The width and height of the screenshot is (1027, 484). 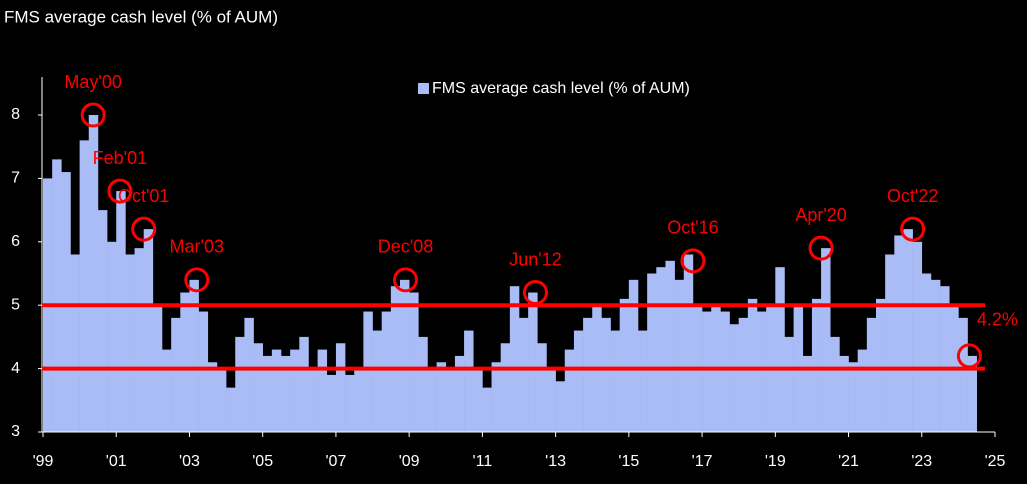 I want to click on y-tick-label: 3, so click(x=15, y=431).